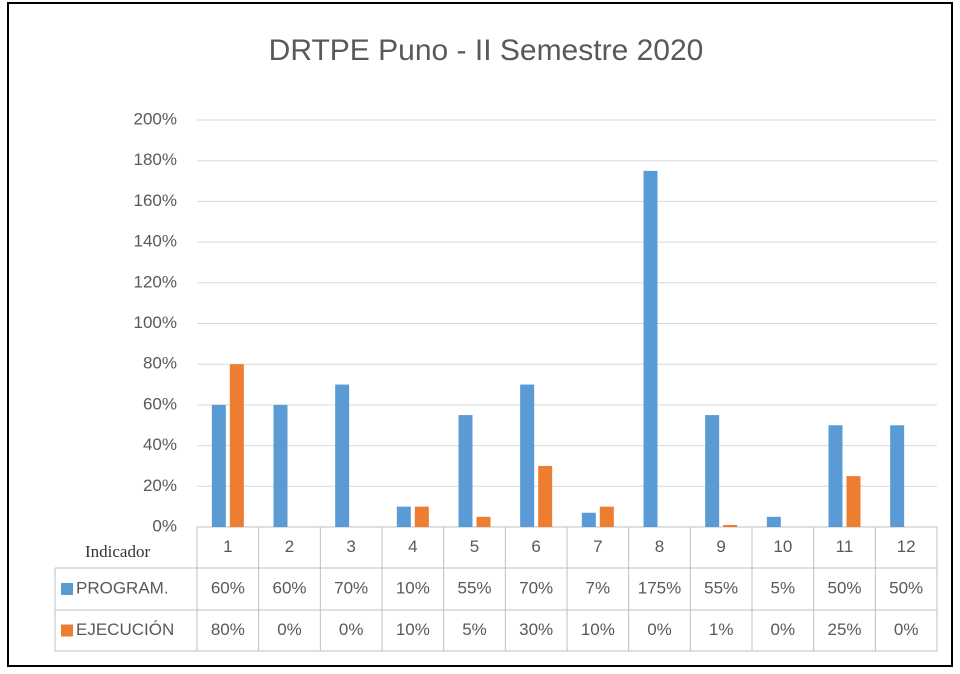 This screenshot has width=960, height=674. Describe the element at coordinates (160, 485) in the screenshot. I see `y-tick-label: 20%` at that location.